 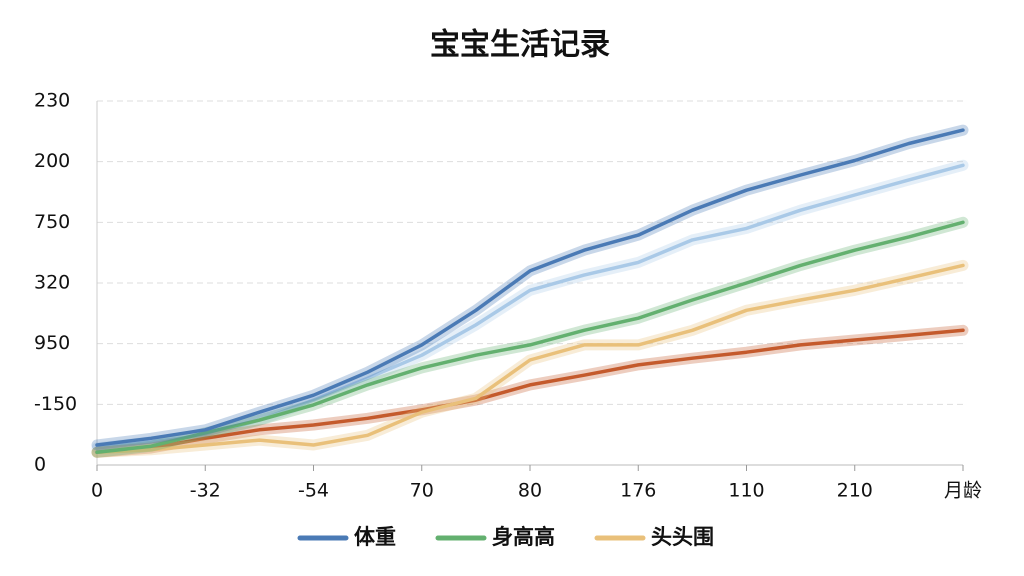 I want to click on legend-label: 体重, so click(x=375, y=537).